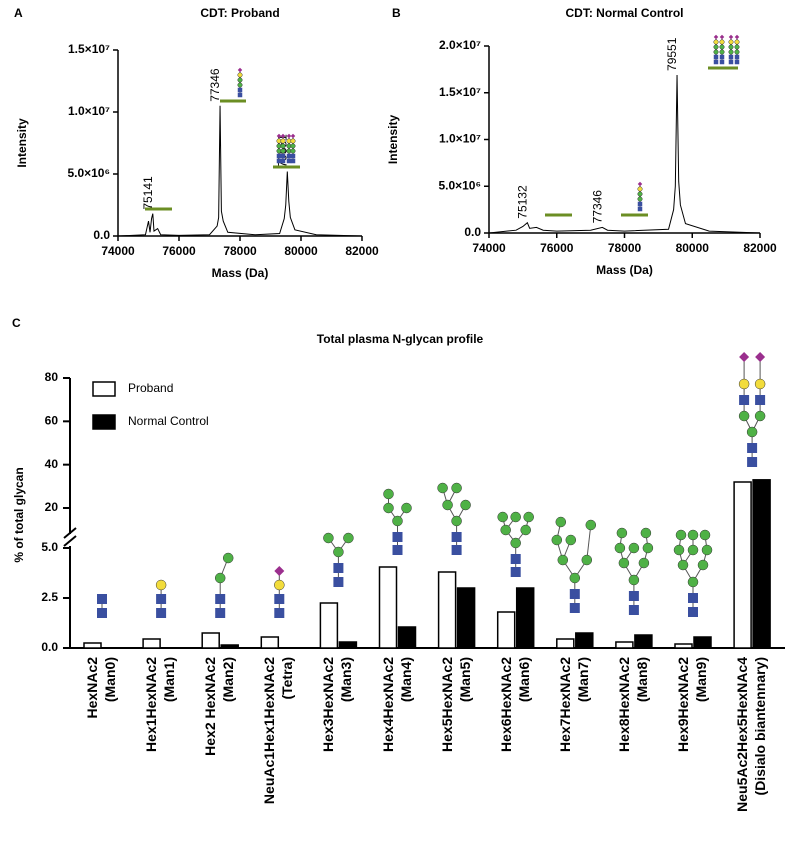  Describe the element at coordinates (573, 704) in the screenshot. I see `x-tick-label: Hex7HexNAc2 (Man7)` at that location.